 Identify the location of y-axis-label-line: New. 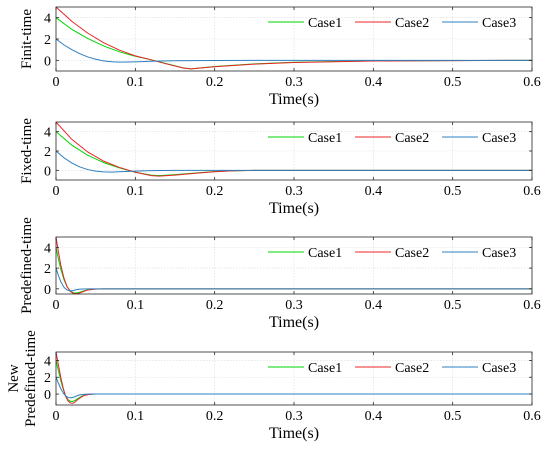
(14, 378).